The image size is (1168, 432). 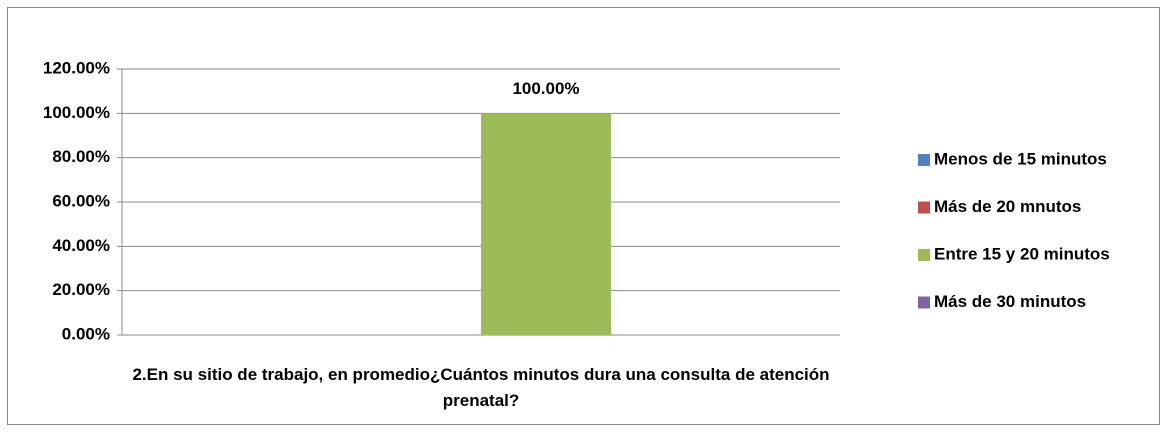 I want to click on y-tick-label: 100.00%, so click(x=76, y=112).